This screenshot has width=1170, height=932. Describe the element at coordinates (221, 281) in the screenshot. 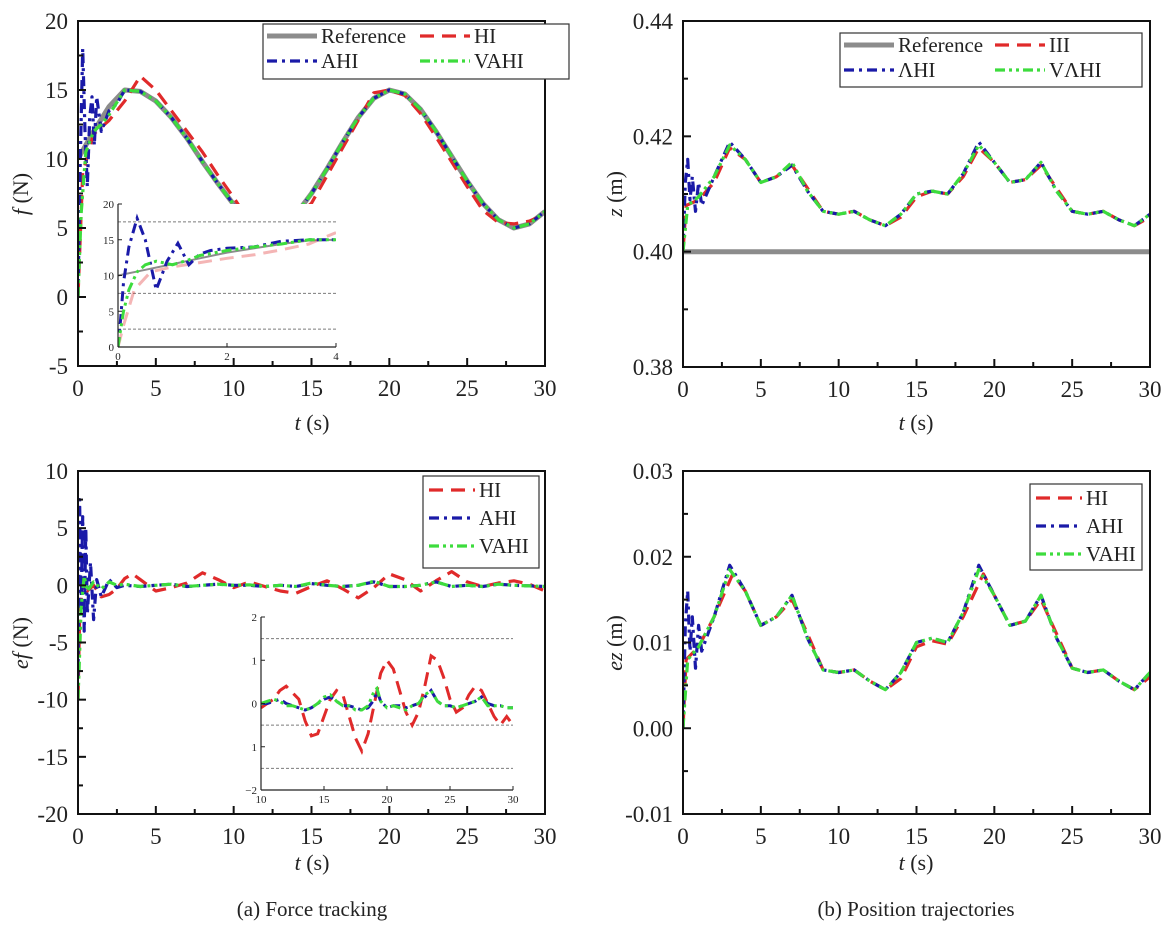

I see `inset-force: 0 2 4 0 5 10 15 20` at that location.